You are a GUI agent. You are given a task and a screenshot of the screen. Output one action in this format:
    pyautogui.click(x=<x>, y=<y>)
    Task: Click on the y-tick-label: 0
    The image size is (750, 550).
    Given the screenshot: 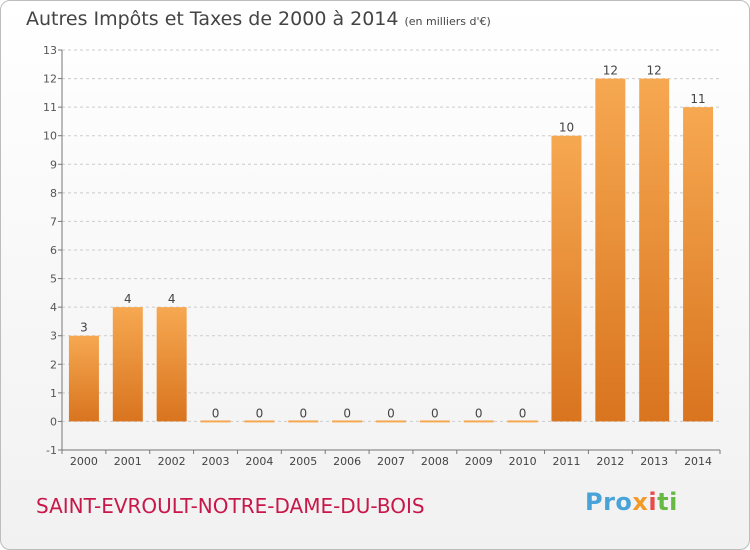 What is the action you would take?
    pyautogui.click(x=53, y=421)
    